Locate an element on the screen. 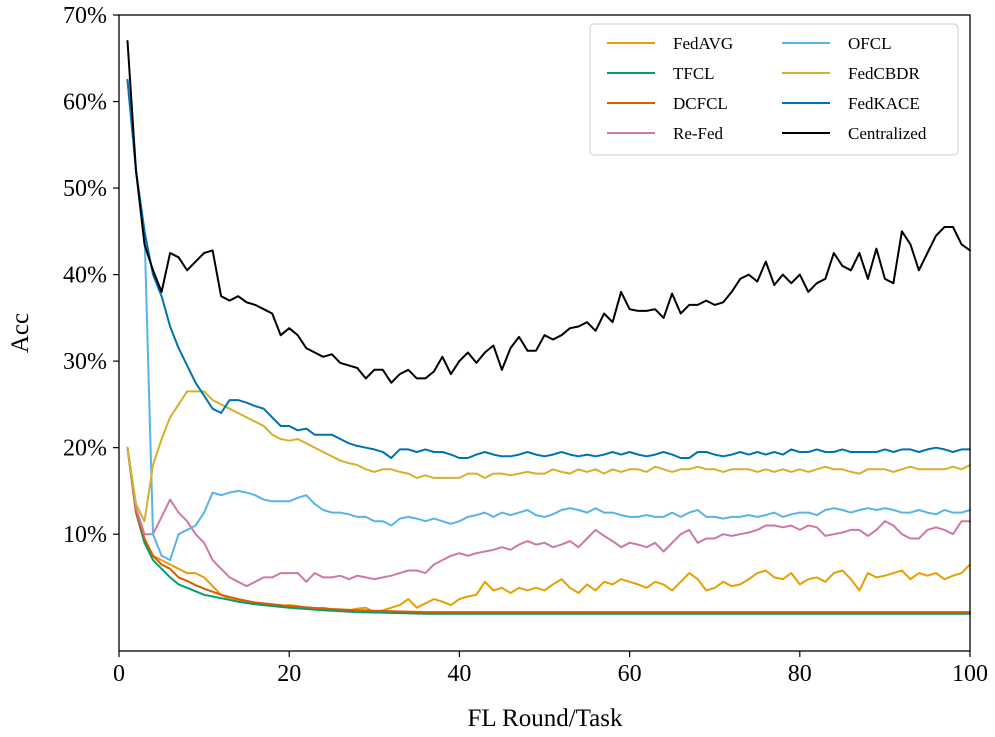 The image size is (995, 737). x-tick-label: 40 is located at coordinates (459, 674).